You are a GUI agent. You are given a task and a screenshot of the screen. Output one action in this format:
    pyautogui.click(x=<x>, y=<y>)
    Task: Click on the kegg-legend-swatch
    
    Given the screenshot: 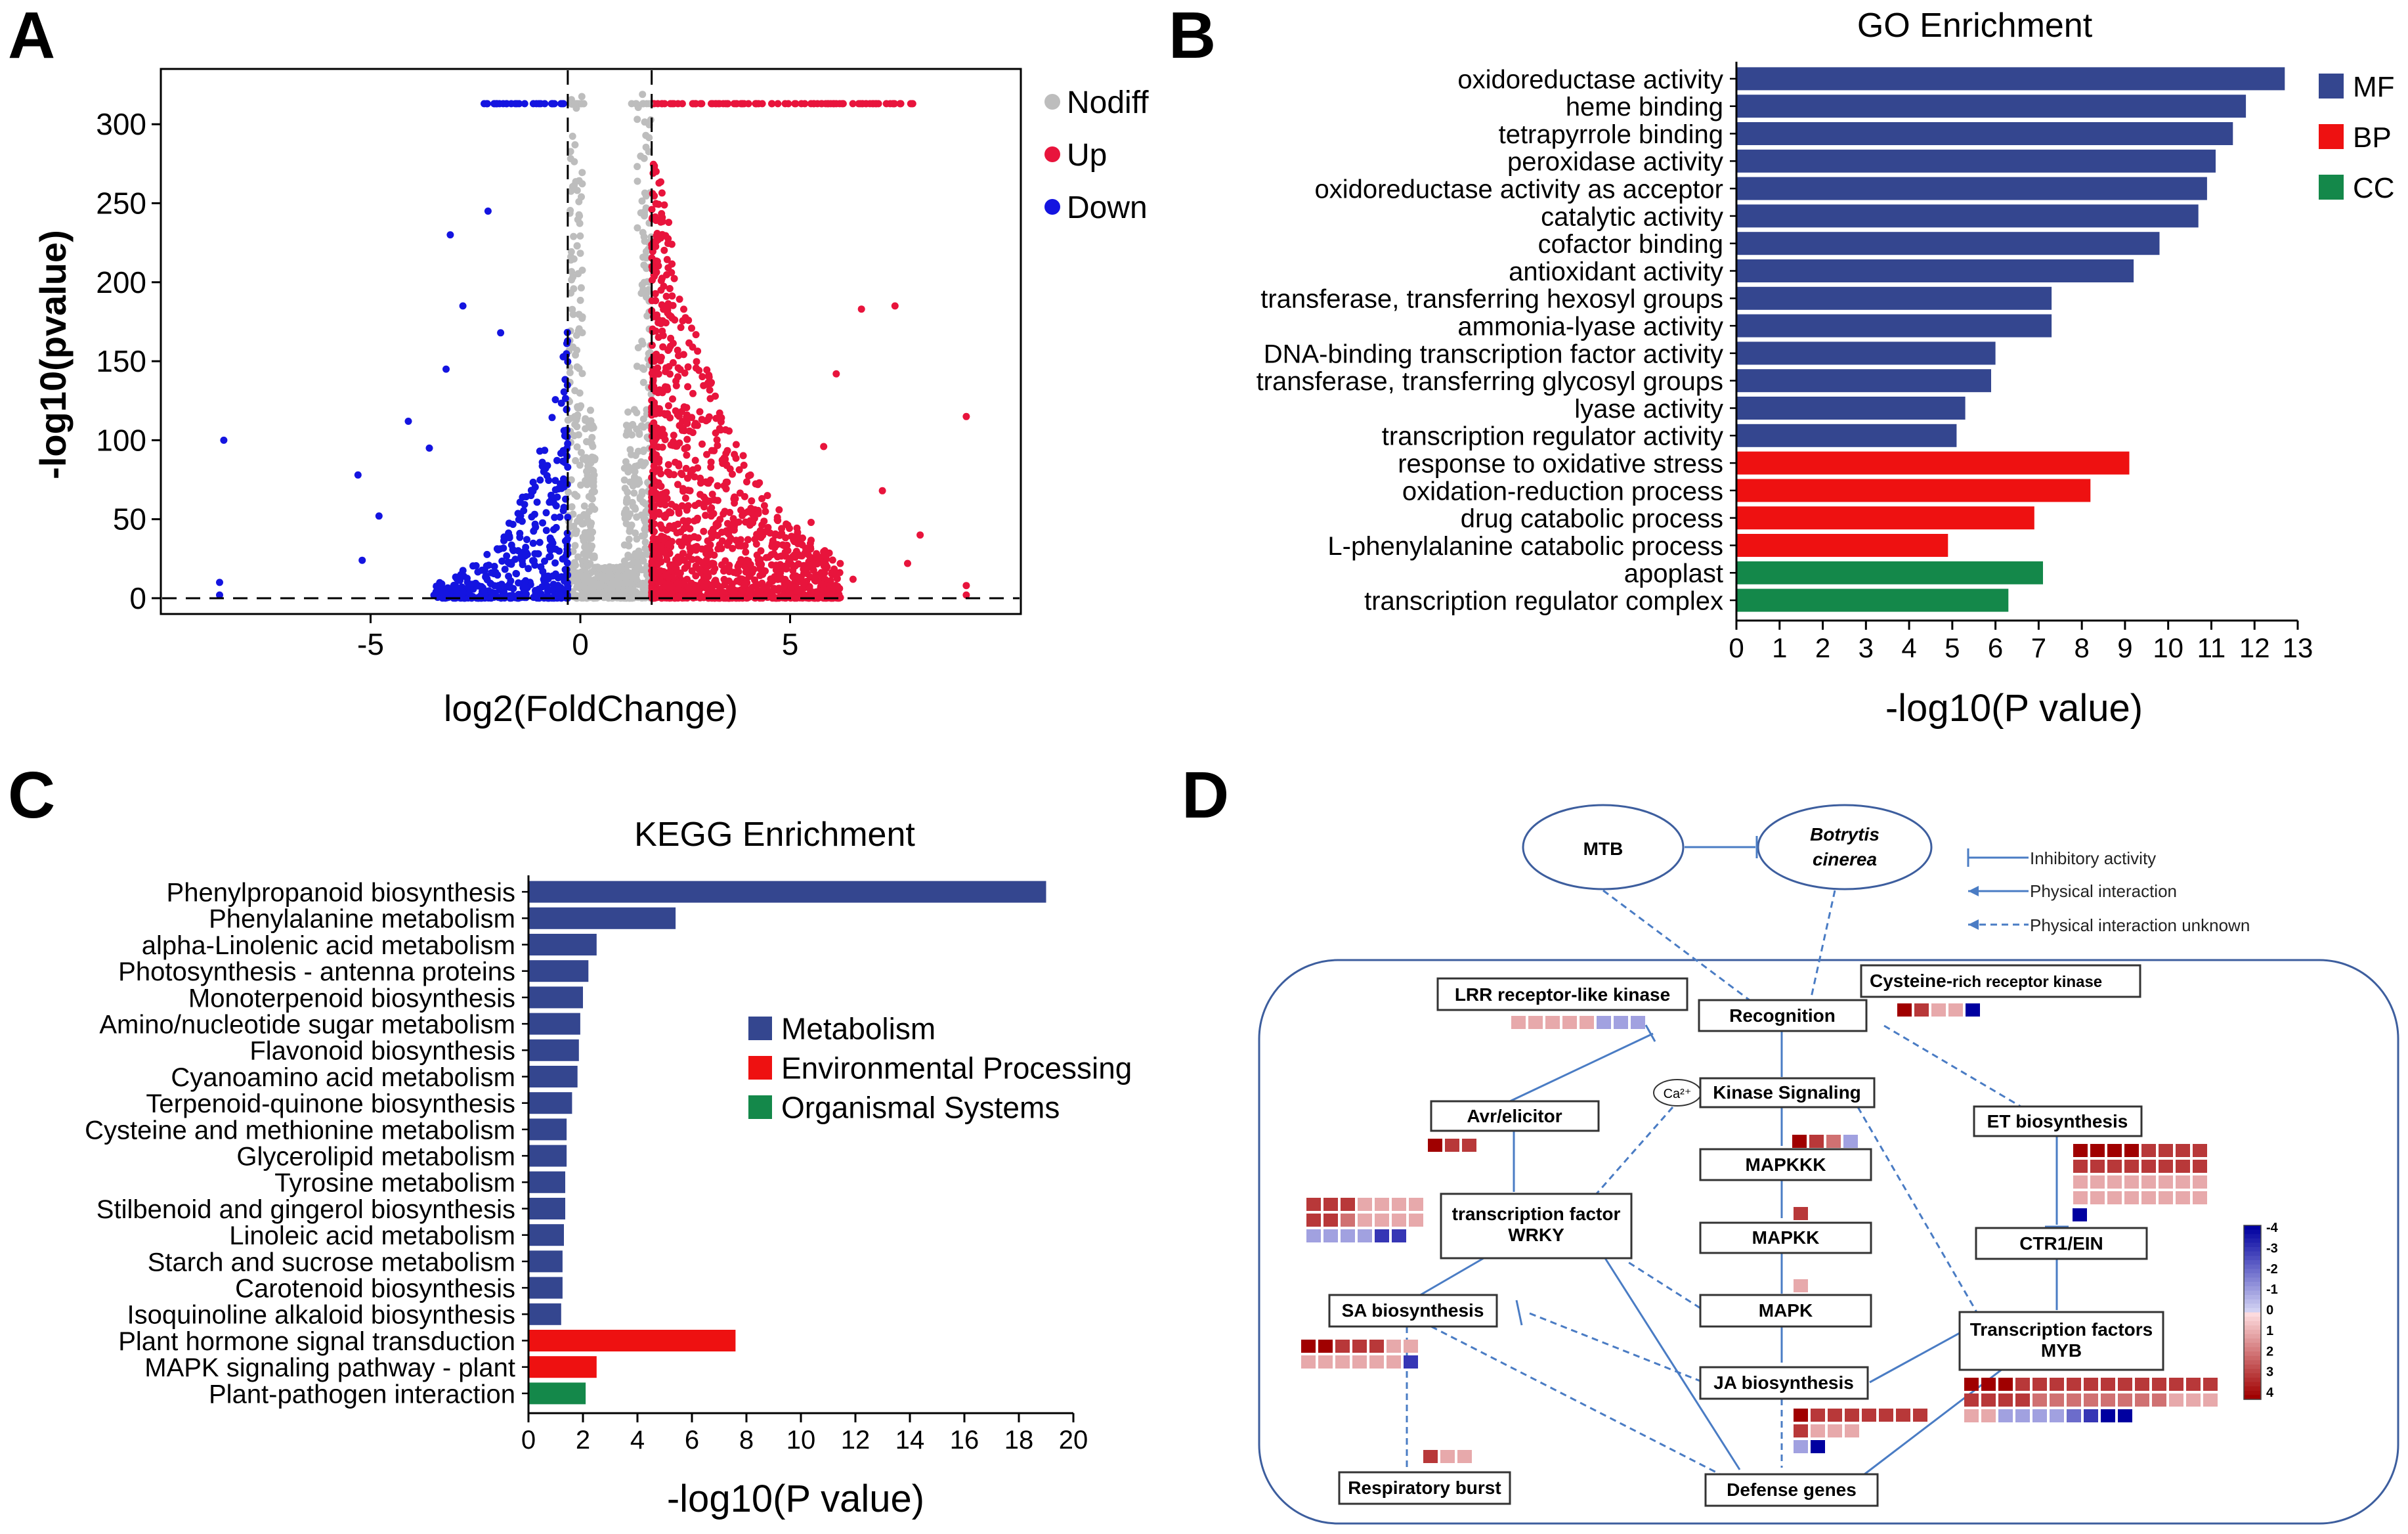 What is the action you would take?
    pyautogui.click(x=760, y=1068)
    